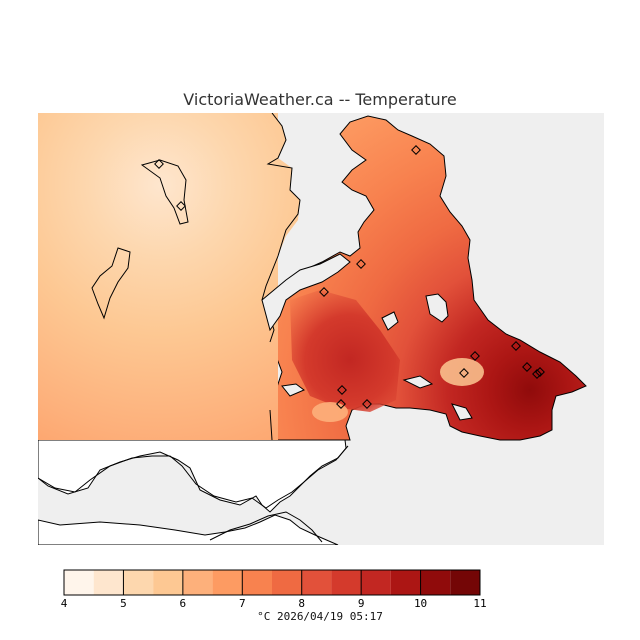 This screenshot has width=640, height=640. I want to click on saanich-inlet, so click(306, 292).